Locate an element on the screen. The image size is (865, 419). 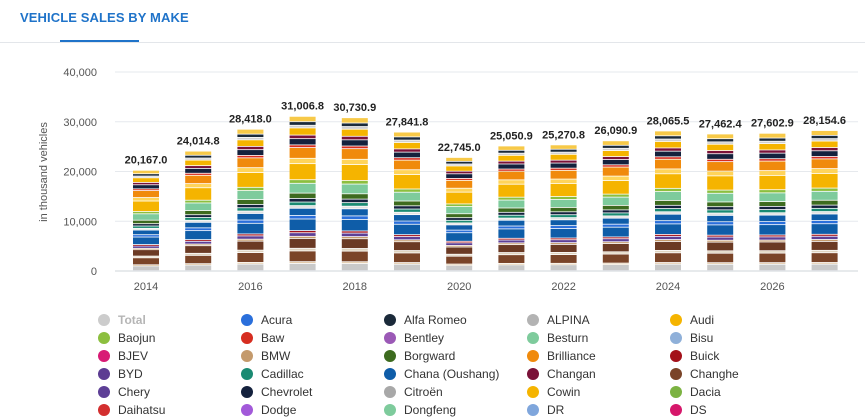
legend-item-borgward: Borgward is located at coordinates (419, 356).